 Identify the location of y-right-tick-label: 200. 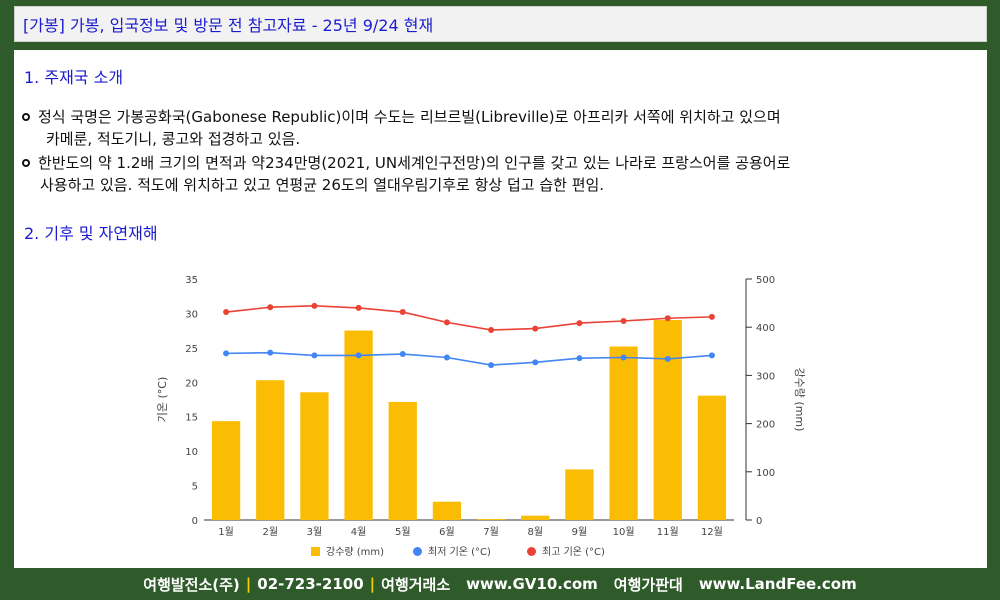
(765, 425).